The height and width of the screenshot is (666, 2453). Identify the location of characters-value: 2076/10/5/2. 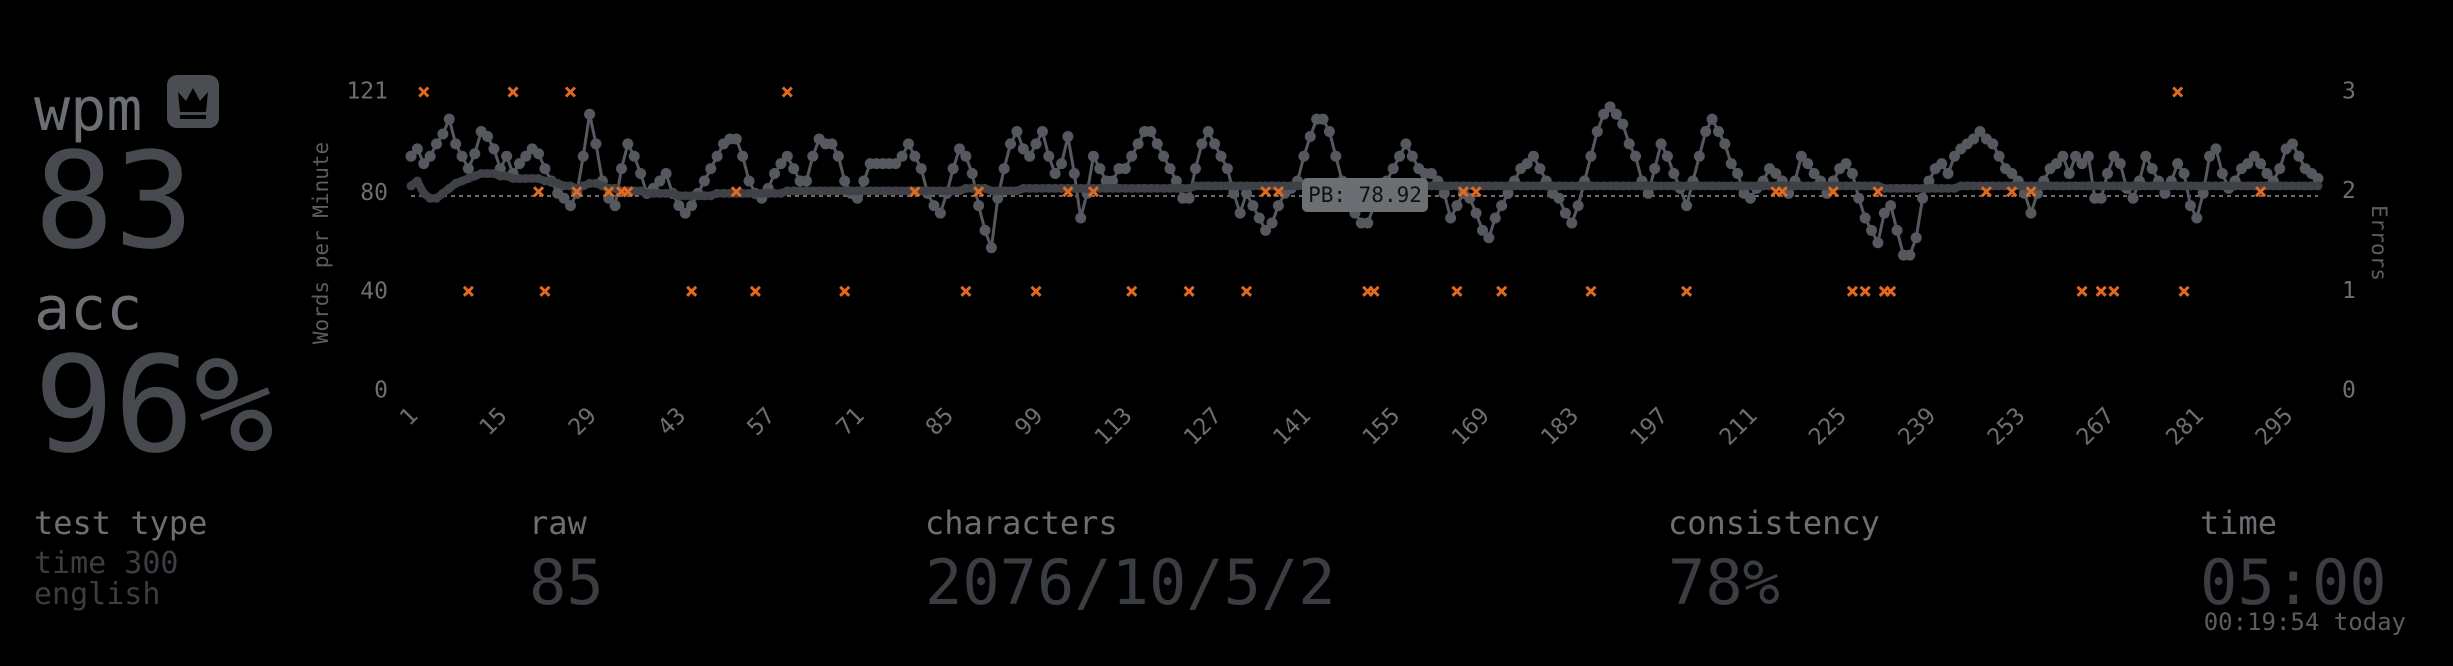
(1130, 582).